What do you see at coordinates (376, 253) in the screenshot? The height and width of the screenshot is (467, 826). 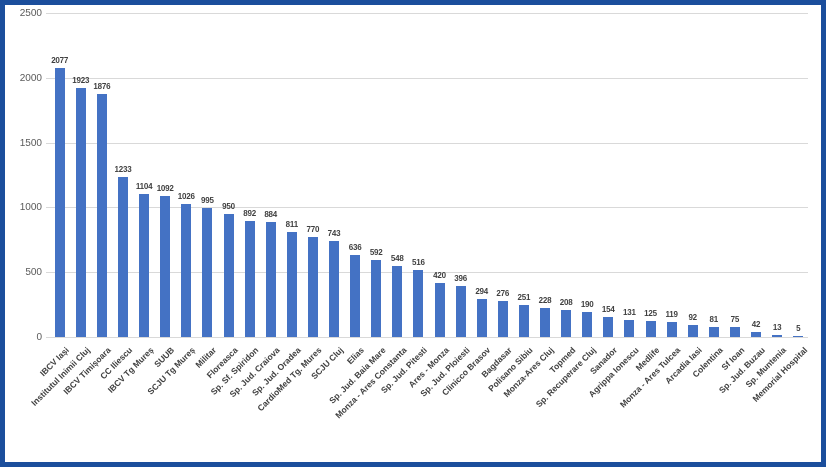 I see `data-label: 592` at bounding box center [376, 253].